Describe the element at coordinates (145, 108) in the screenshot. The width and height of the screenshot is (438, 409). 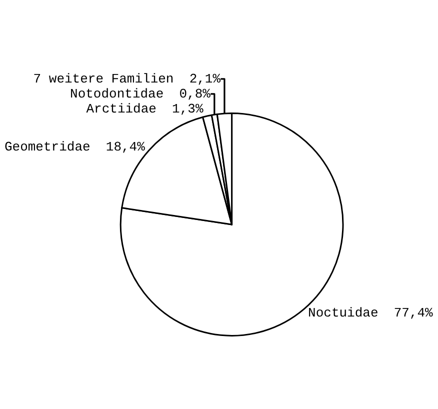
I see `slice-label: Arctiidae 1,3%` at that location.